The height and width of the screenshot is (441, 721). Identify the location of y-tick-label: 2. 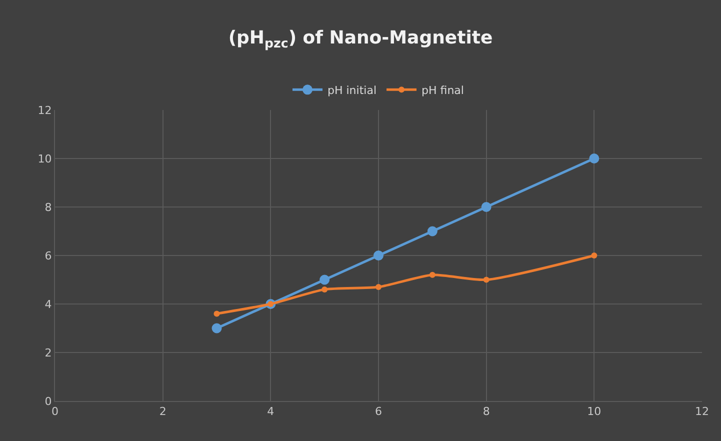
(48, 353).